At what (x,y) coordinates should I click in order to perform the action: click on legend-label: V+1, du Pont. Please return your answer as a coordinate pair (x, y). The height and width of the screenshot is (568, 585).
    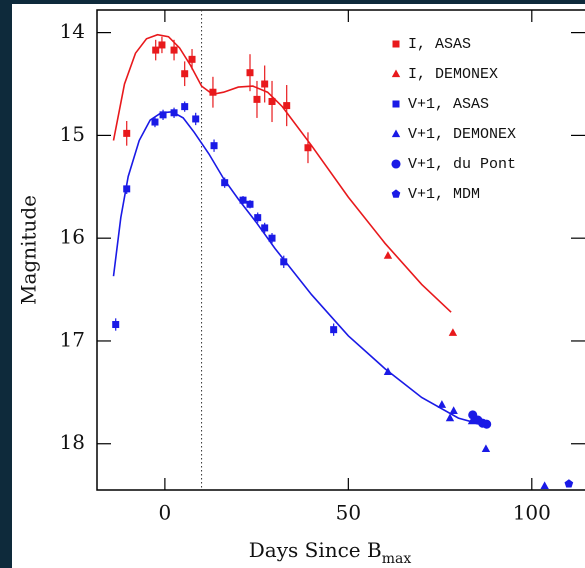
    Looking at the image, I should click on (462, 164).